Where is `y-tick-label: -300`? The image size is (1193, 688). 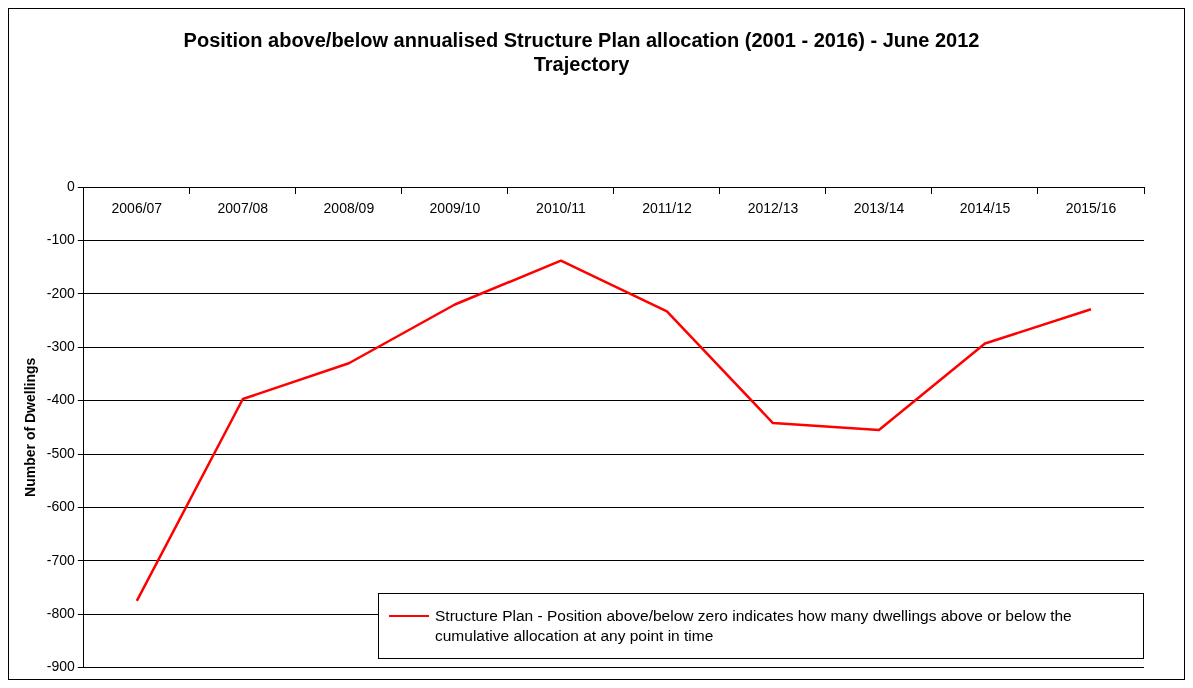 y-tick-label: -300 is located at coordinates (61, 346).